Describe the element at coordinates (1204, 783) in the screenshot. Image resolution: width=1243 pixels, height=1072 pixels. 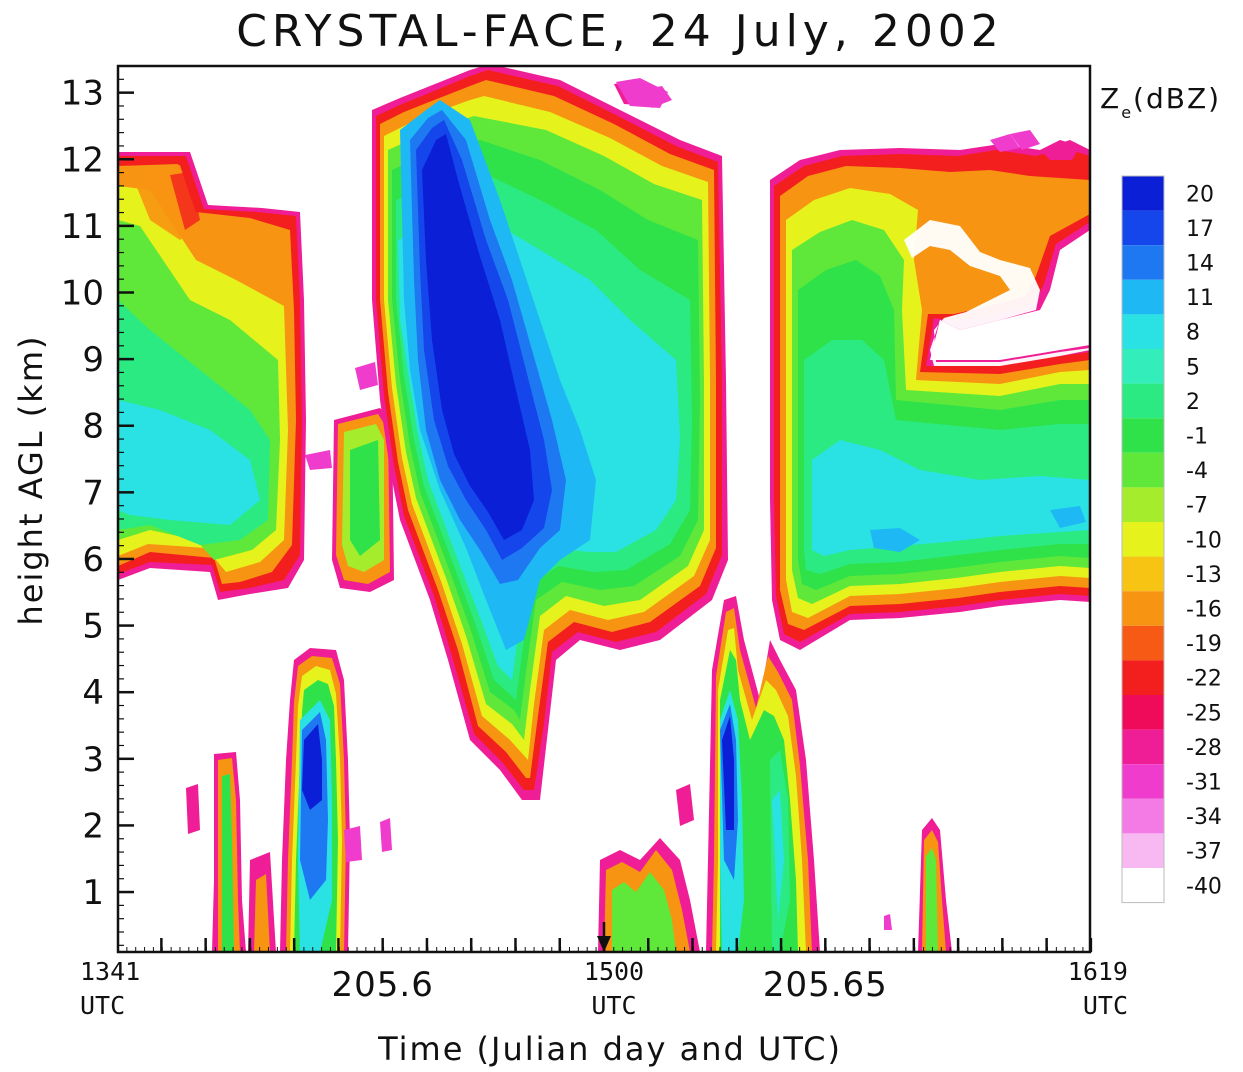
I see `colorbar-level-label: -31` at that location.